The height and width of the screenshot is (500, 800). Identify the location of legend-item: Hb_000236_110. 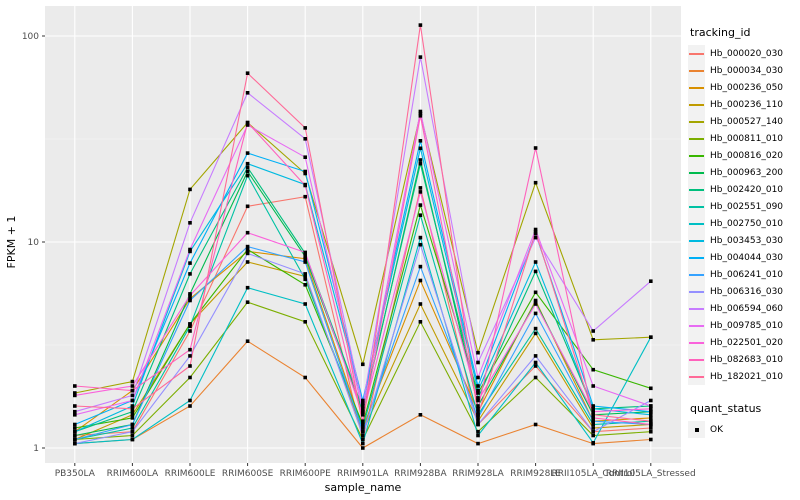
(744, 104).